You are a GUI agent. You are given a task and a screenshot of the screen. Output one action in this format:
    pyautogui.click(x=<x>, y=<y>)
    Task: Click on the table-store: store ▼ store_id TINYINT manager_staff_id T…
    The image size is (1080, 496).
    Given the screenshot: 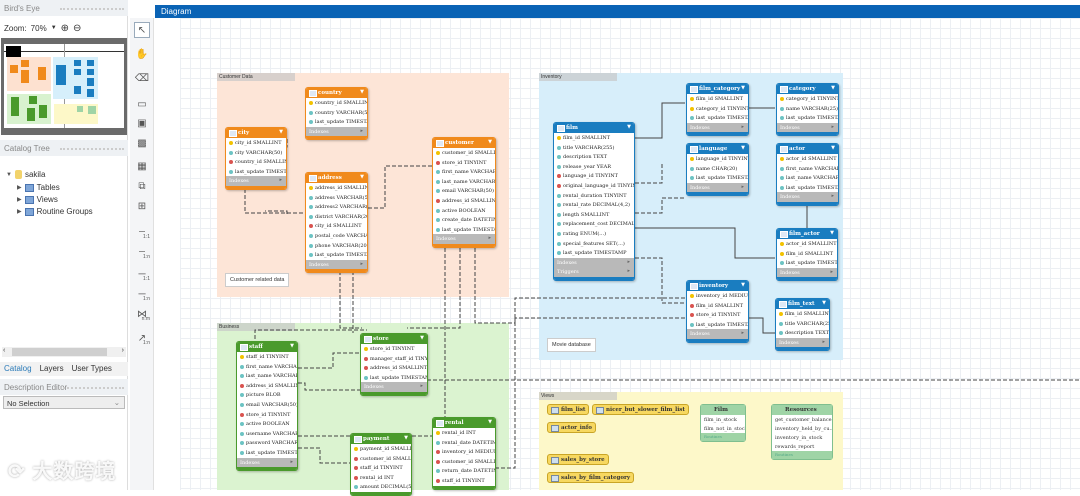 What is the action you would take?
    pyautogui.click(x=394, y=364)
    